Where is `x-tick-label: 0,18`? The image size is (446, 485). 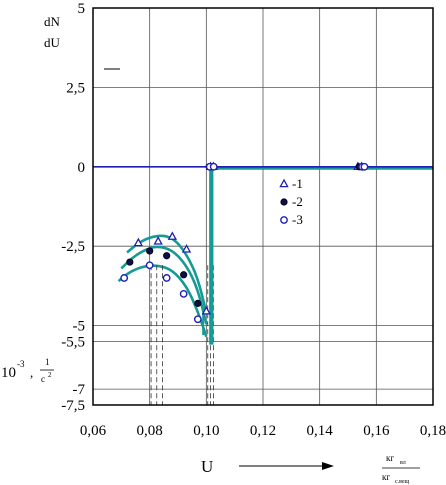 x-tick-label: 0,18 is located at coordinates (433, 431).